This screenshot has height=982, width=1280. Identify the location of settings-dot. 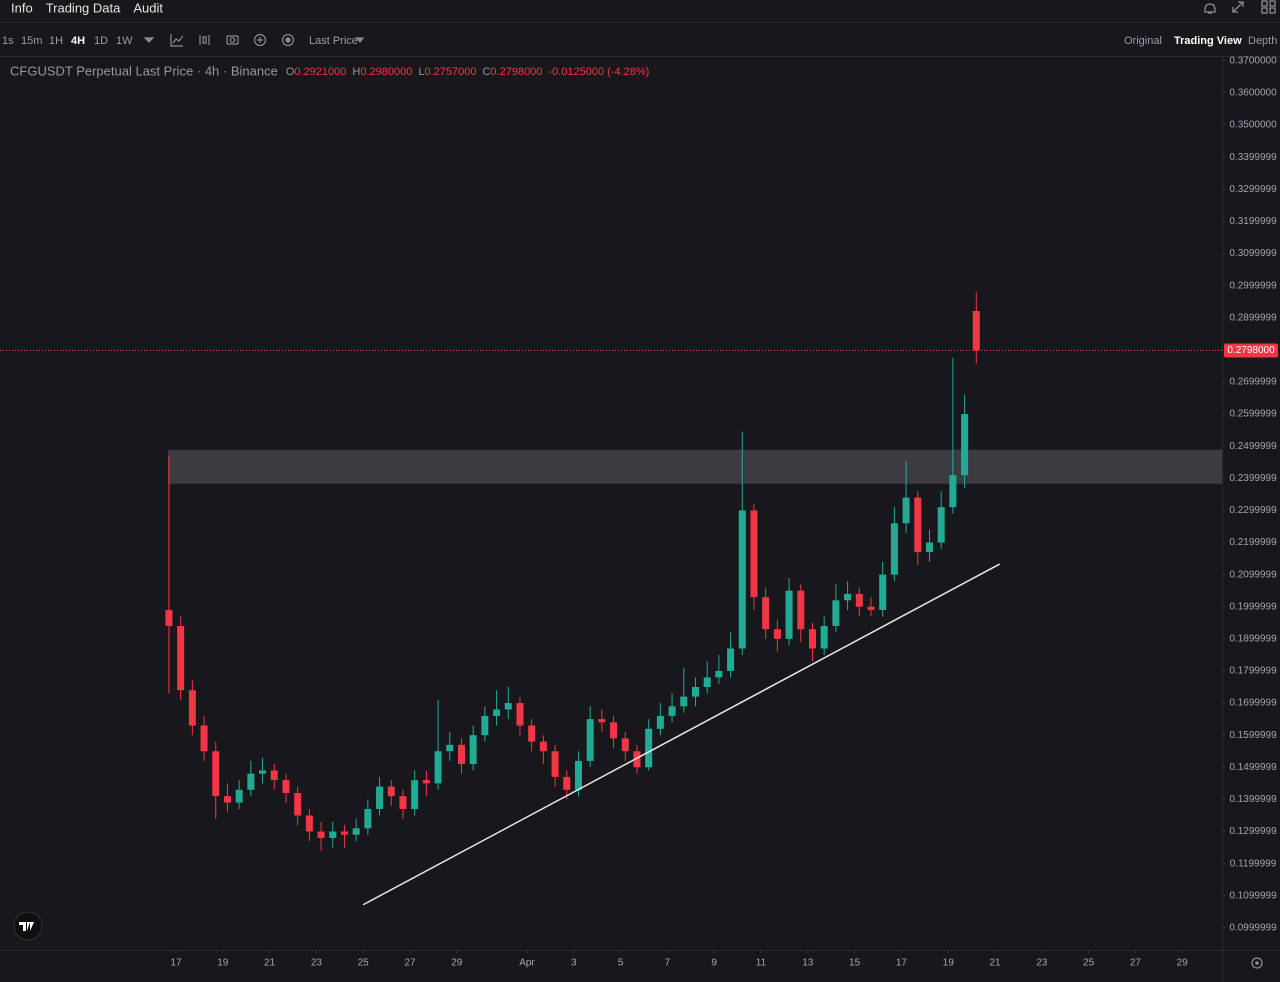
(288, 40).